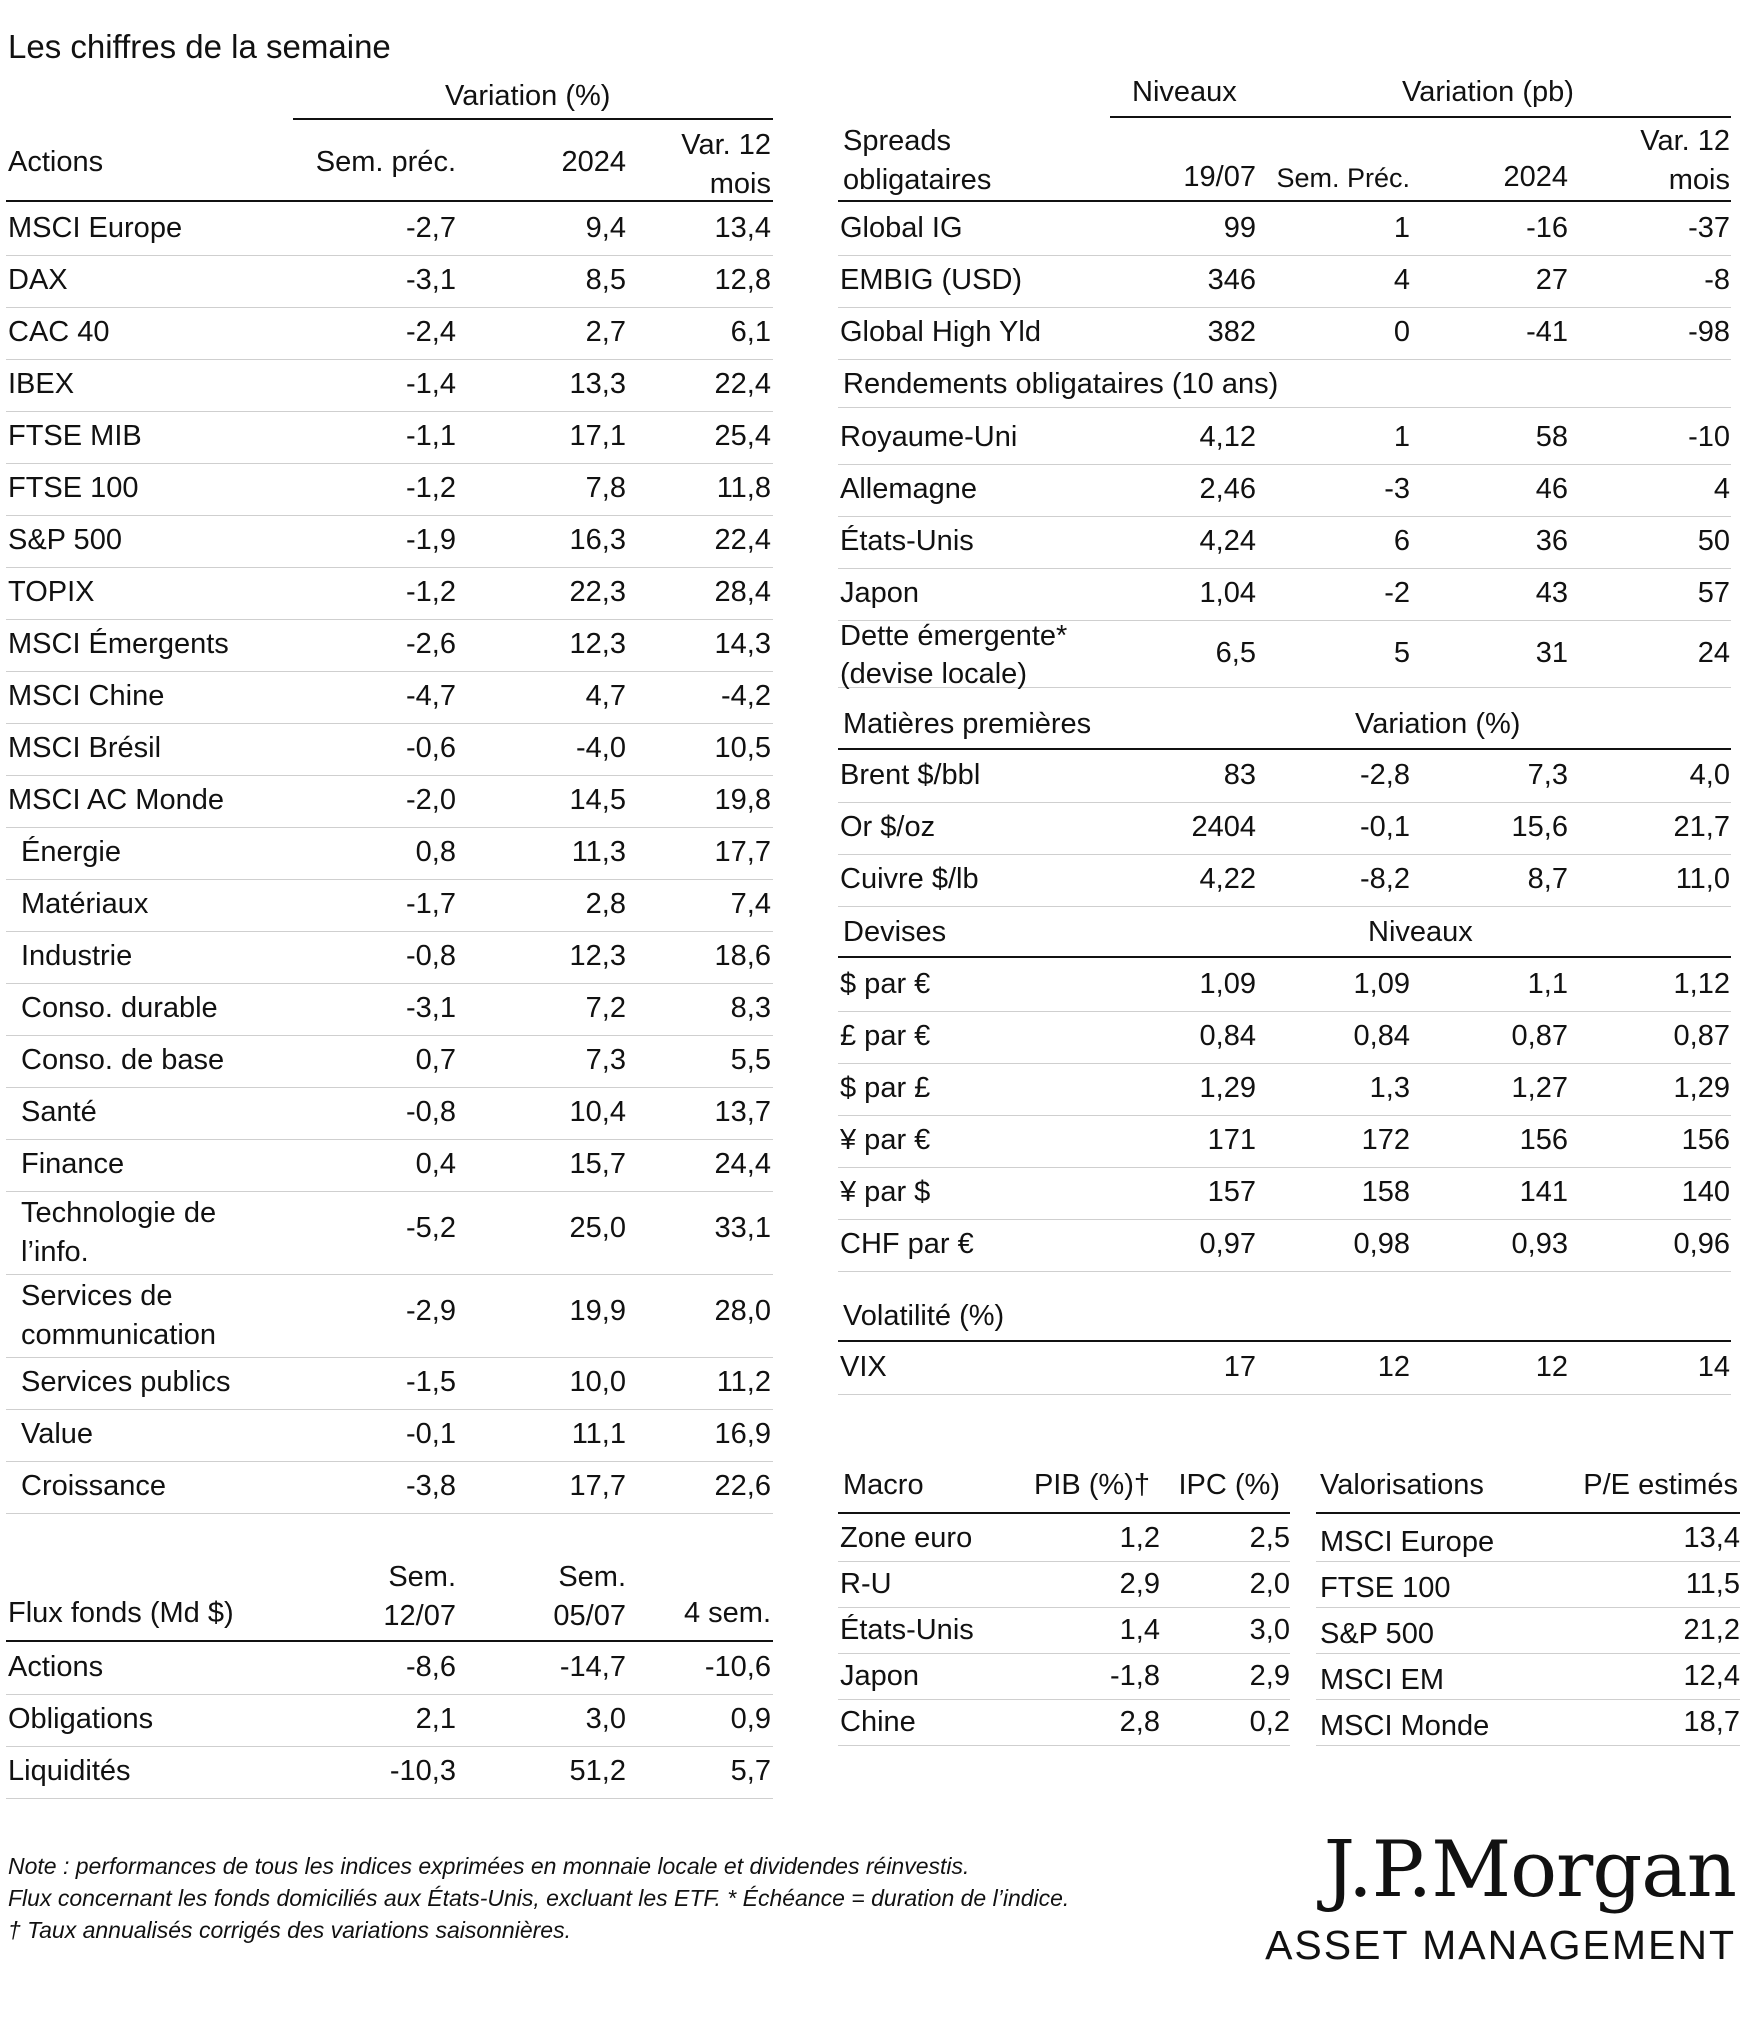 The image size is (1746, 2033). Describe the element at coordinates (1284, 1090) in the screenshot. I see `devises-row: $ par £ 1,29 1,3 1,27 1,29` at that location.